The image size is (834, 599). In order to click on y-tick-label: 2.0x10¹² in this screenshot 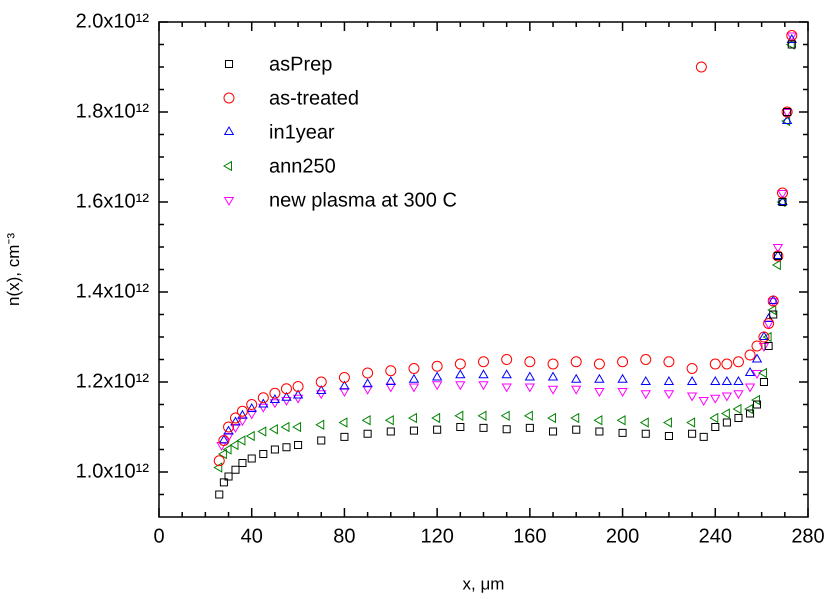, I will do `click(113, 21)`.